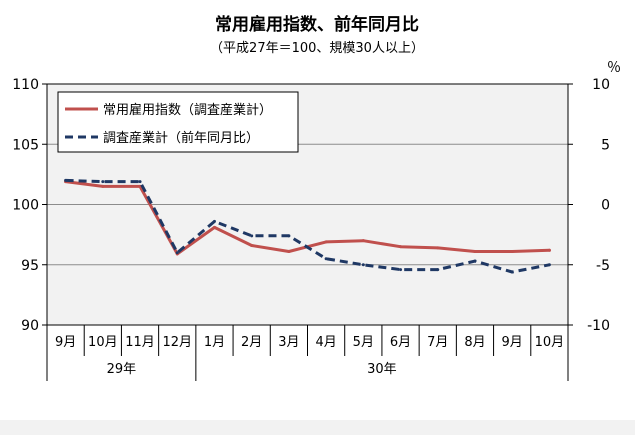 The image size is (635, 435). Describe the element at coordinates (30, 326) in the screenshot. I see `y-left-tick-label: 90` at that location.